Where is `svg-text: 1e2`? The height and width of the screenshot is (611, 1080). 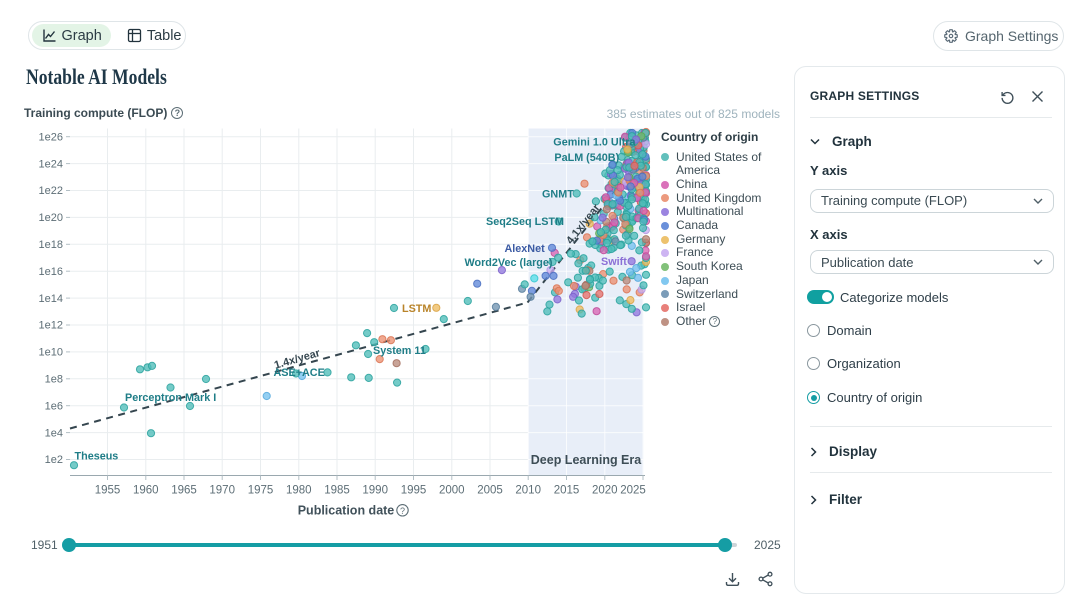
svg-text: 1e2 is located at coordinates (54, 460).